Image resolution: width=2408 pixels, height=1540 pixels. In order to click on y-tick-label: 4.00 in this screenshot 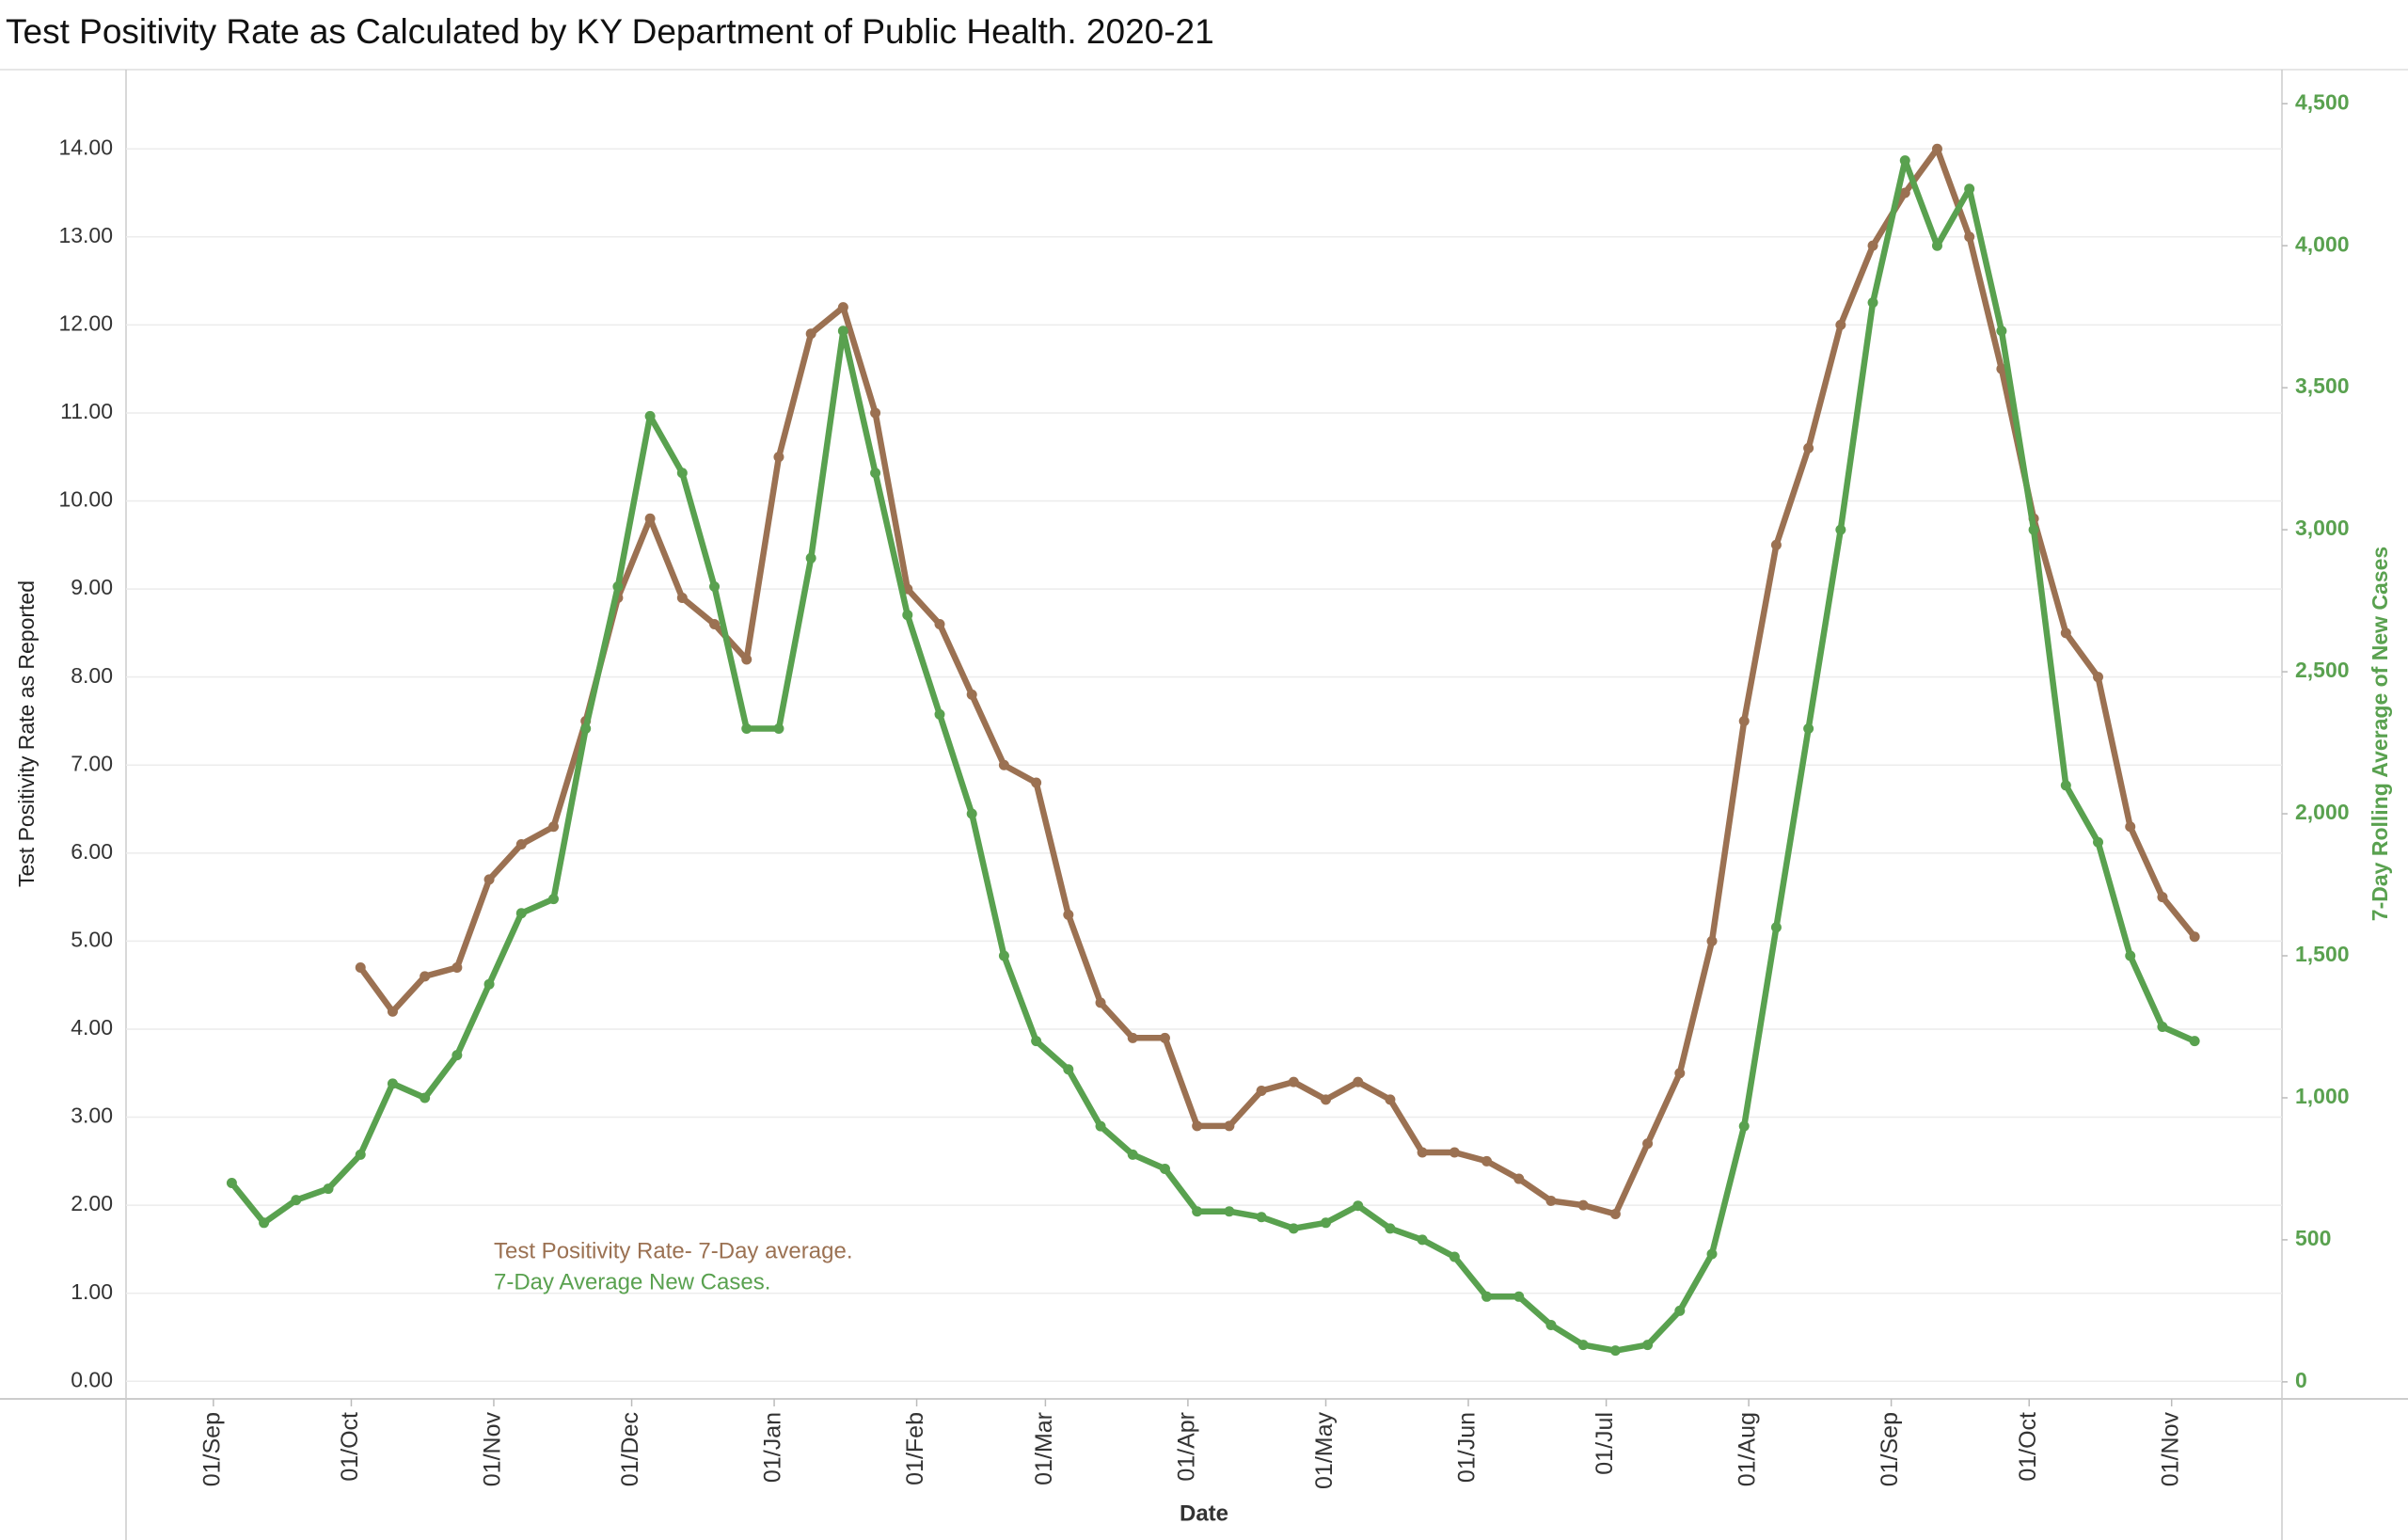, I will do `click(92, 1027)`.